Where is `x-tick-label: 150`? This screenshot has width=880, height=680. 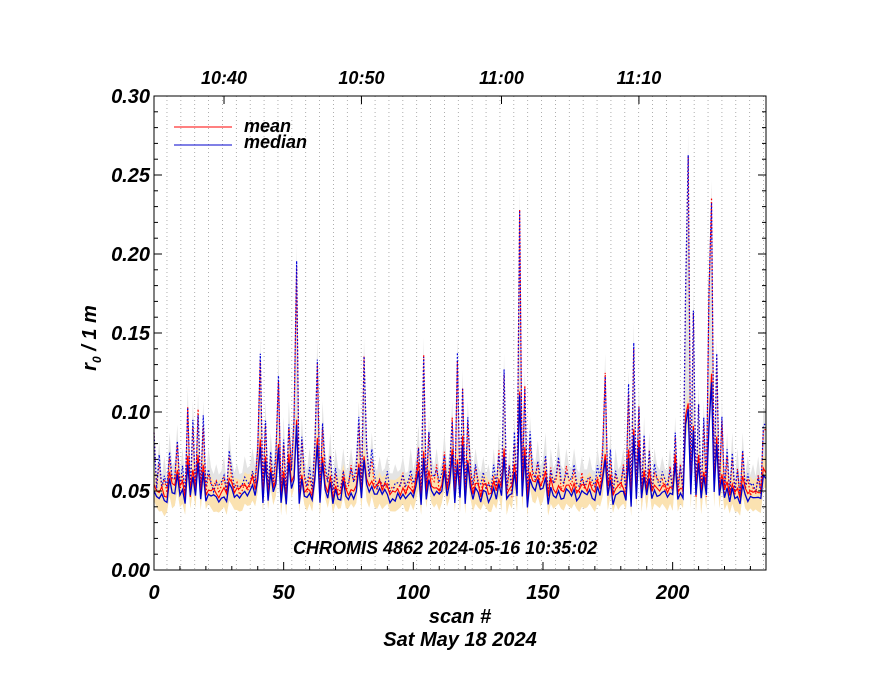 x-tick-label: 150 is located at coordinates (542, 593).